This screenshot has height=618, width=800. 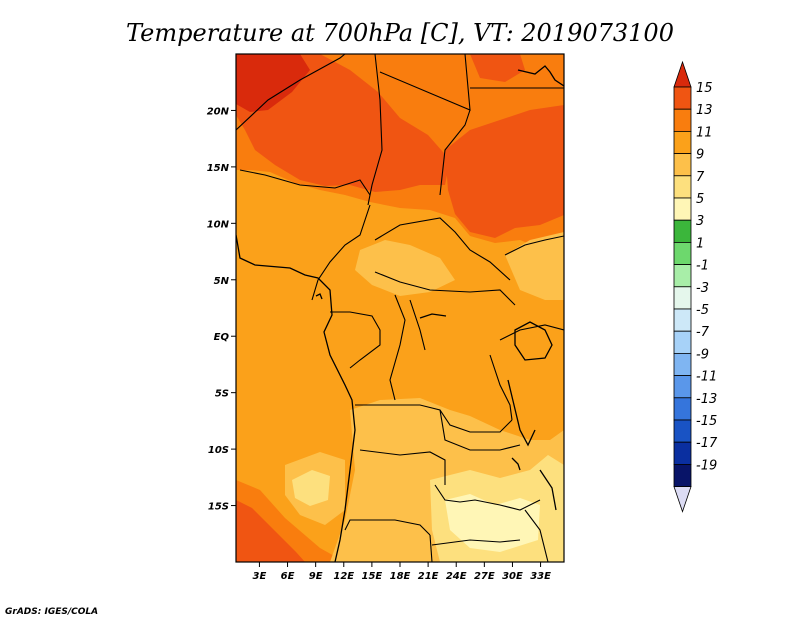 What do you see at coordinates (218, 507) in the screenshot?
I see `y-tick-label: 15S` at bounding box center [218, 507].